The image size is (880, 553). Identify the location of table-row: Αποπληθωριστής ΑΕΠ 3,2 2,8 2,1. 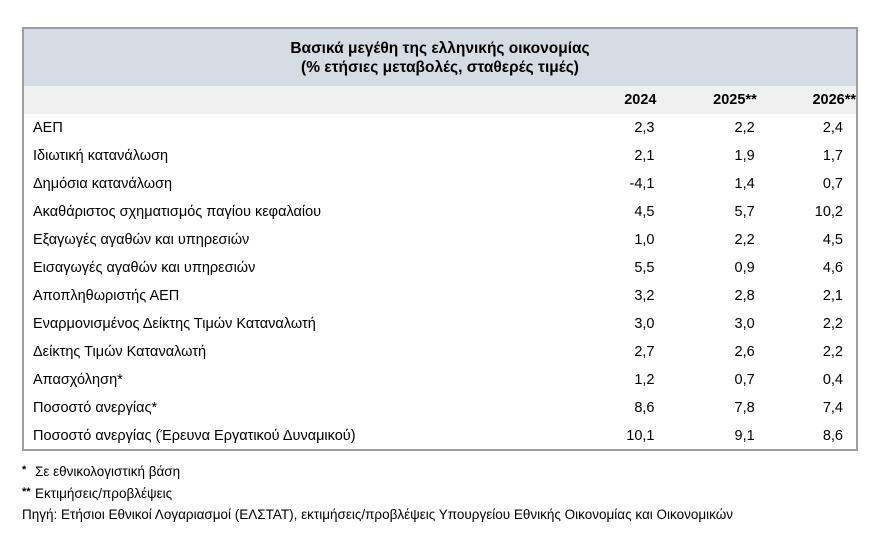
(440, 296).